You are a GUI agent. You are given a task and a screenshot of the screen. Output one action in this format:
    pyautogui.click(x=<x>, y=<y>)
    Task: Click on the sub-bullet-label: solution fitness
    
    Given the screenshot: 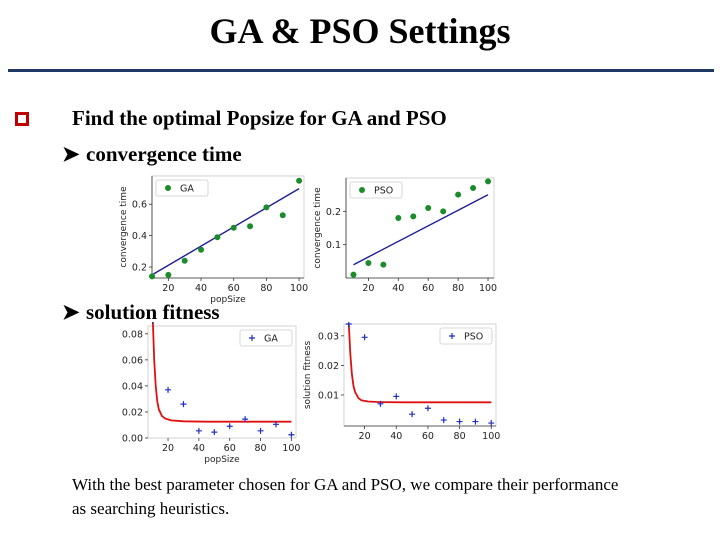 What is the action you would take?
    pyautogui.click(x=153, y=312)
    